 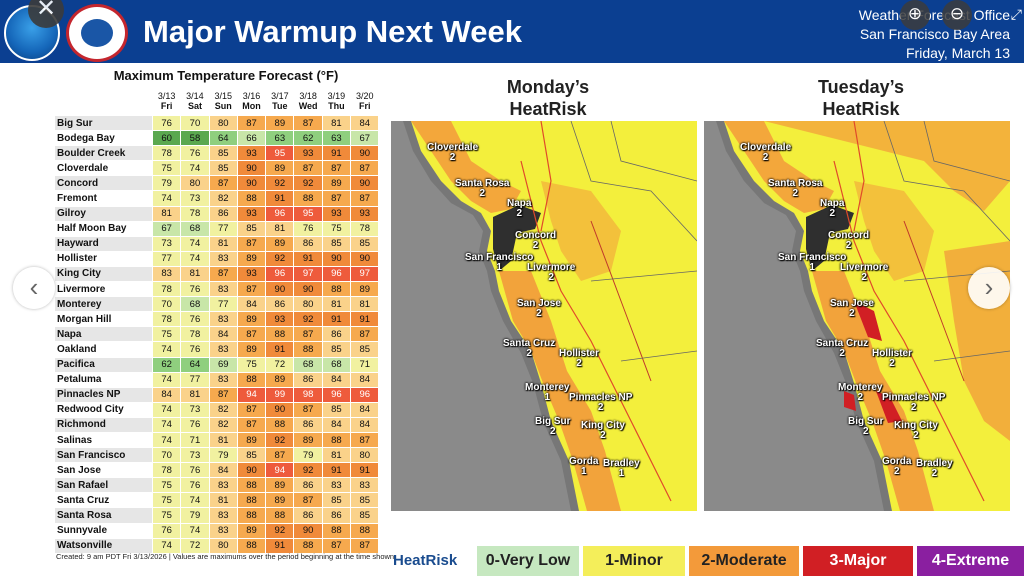 What do you see at coordinates (861, 87) in the screenshot?
I see `map-title-line: Tuesday’s` at bounding box center [861, 87].